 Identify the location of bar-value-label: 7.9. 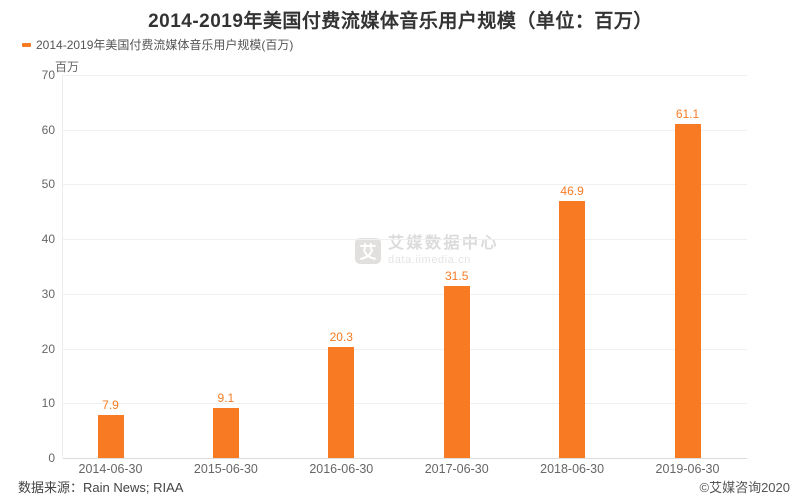
(110, 404).